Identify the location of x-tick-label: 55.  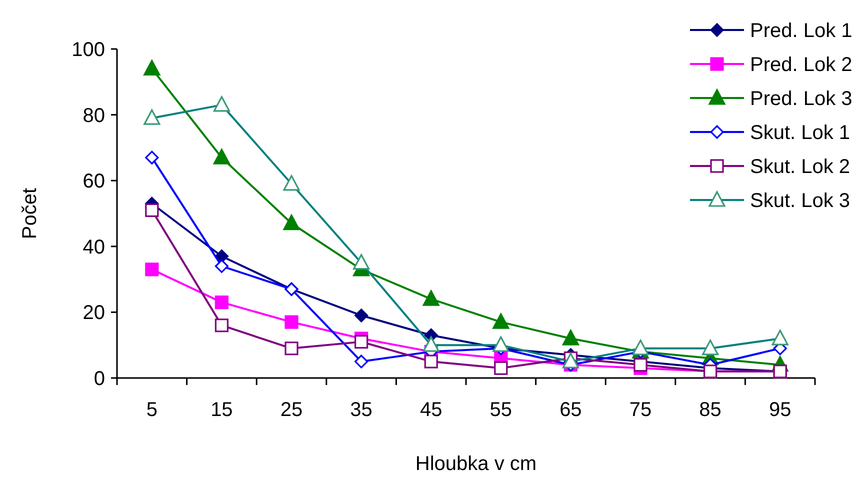
(501, 410).